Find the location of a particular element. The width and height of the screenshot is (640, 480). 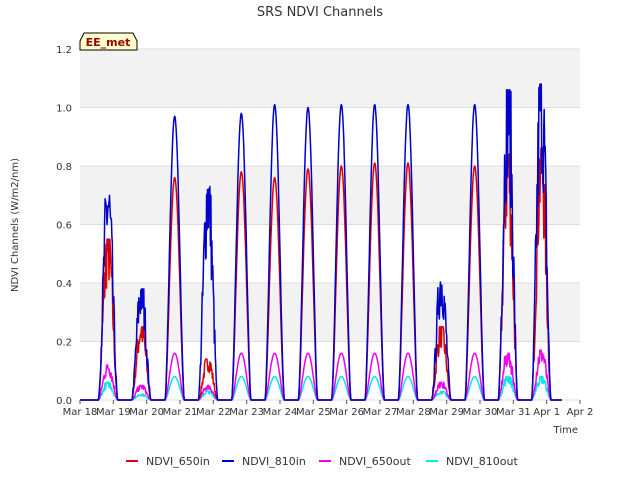

x-tick-label: Mar 22 is located at coordinates (213, 412).